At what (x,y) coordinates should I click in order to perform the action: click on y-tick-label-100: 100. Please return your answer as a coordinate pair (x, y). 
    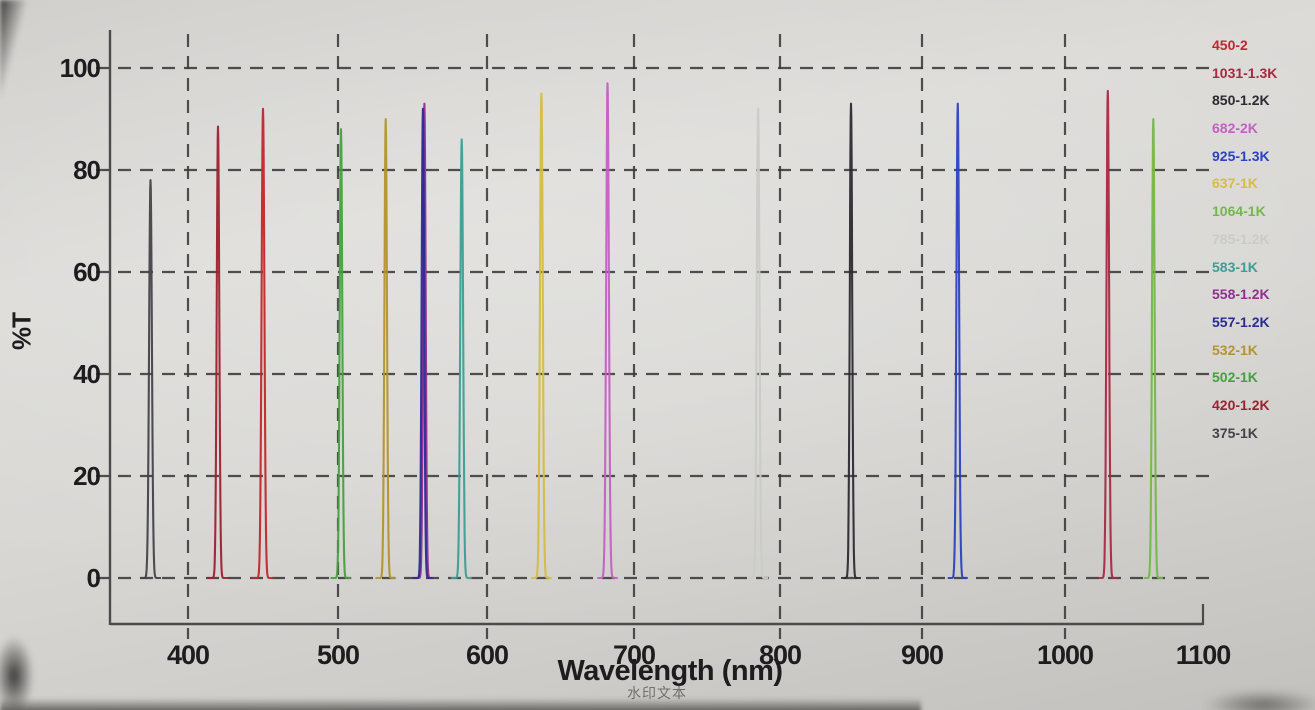
    Looking at the image, I should click on (80, 68).